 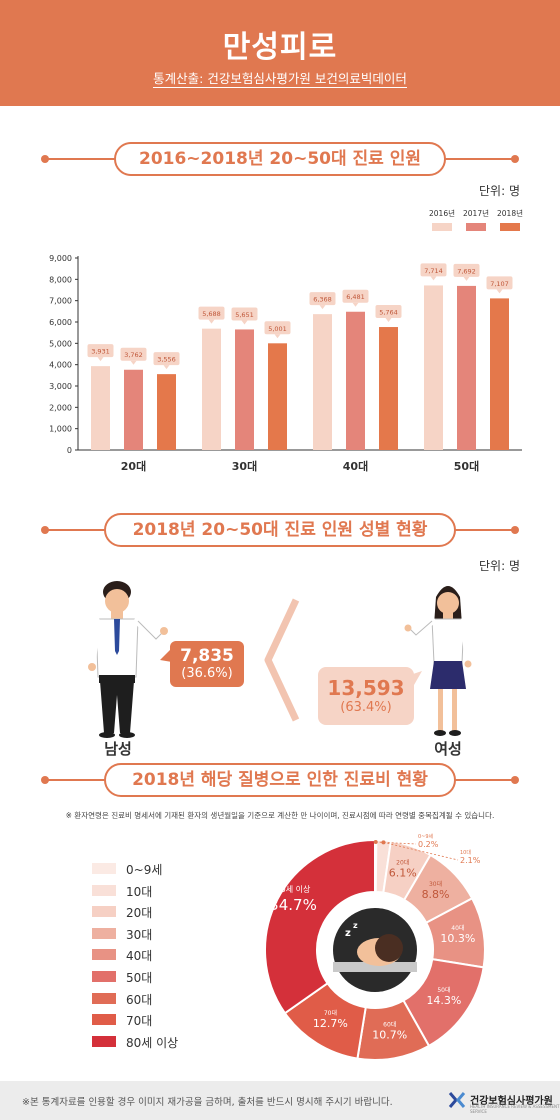 What do you see at coordinates (60, 407) in the screenshot?
I see `y-tick-label: 2,000` at bounding box center [60, 407].